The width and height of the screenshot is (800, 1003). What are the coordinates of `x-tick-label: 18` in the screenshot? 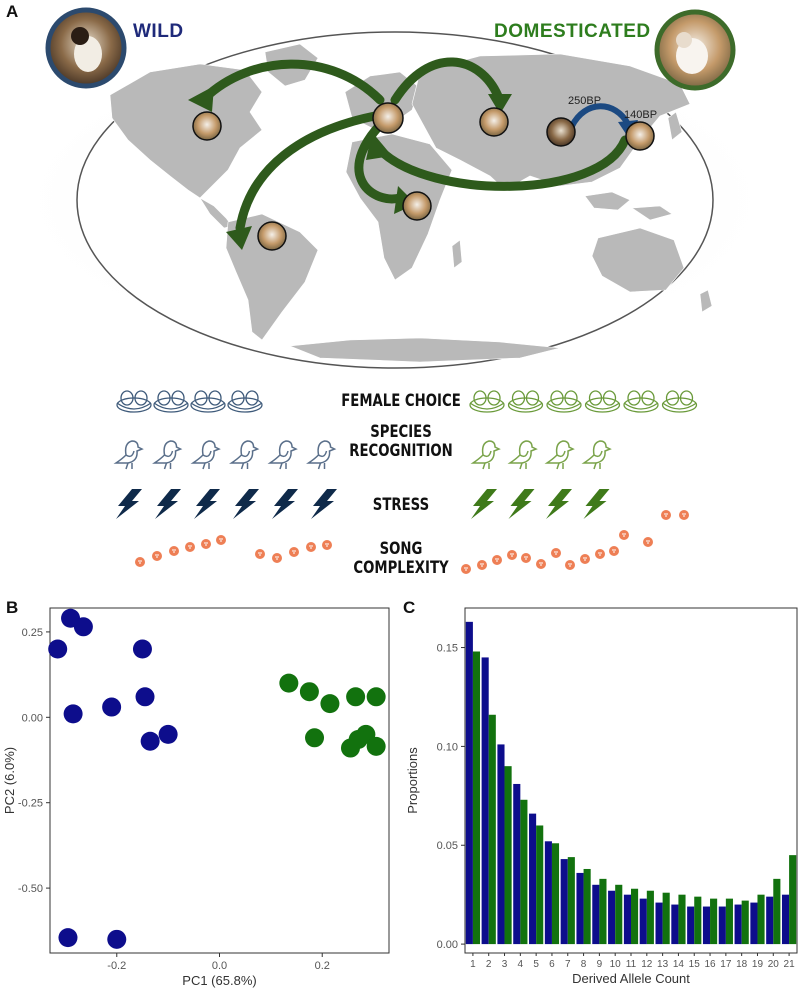 It's located at (742, 964).